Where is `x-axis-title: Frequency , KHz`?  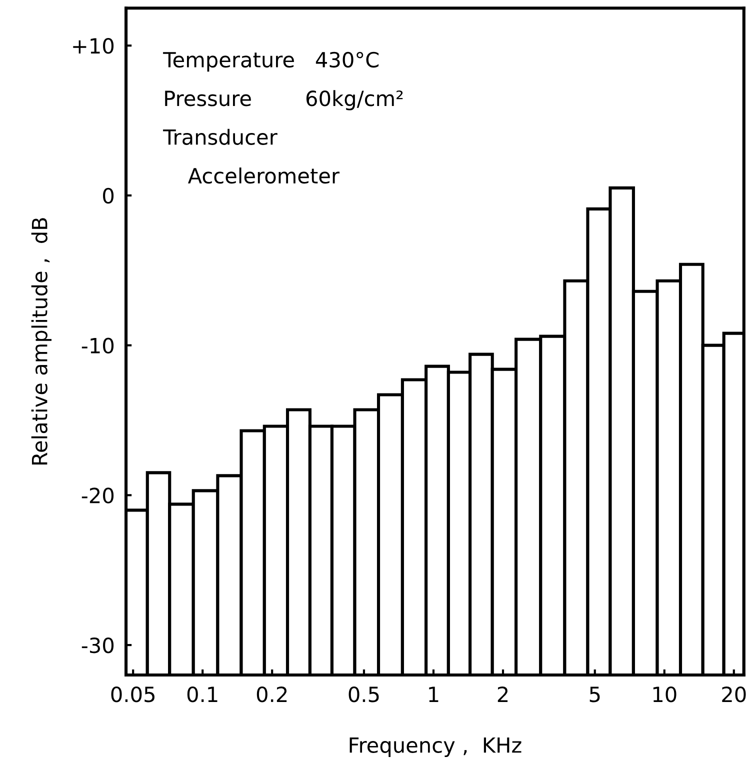
x-axis-title: Frequency , KHz is located at coordinates (436, 747).